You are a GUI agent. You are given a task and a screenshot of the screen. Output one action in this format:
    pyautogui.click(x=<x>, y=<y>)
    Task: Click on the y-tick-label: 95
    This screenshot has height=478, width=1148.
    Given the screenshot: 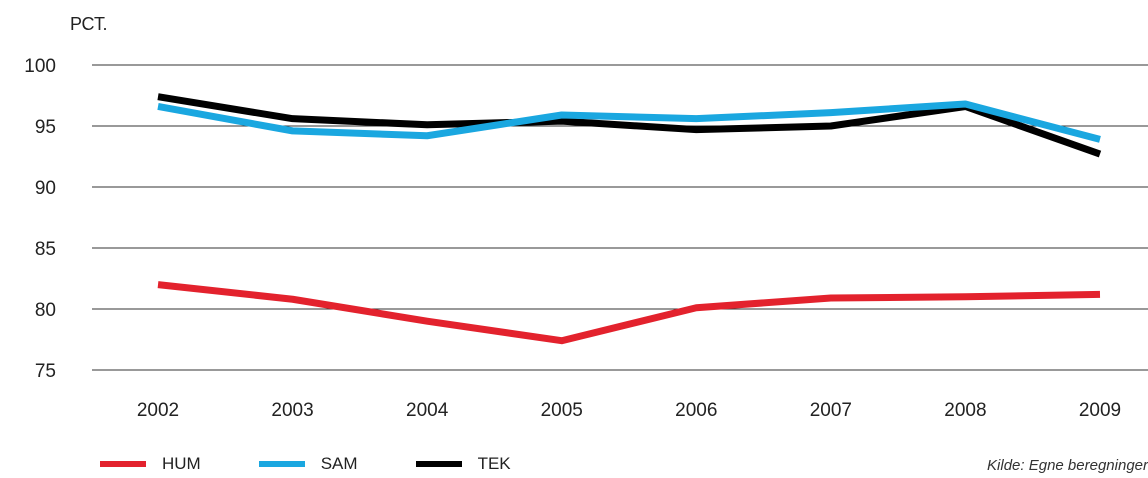 What is the action you would take?
    pyautogui.click(x=45, y=127)
    